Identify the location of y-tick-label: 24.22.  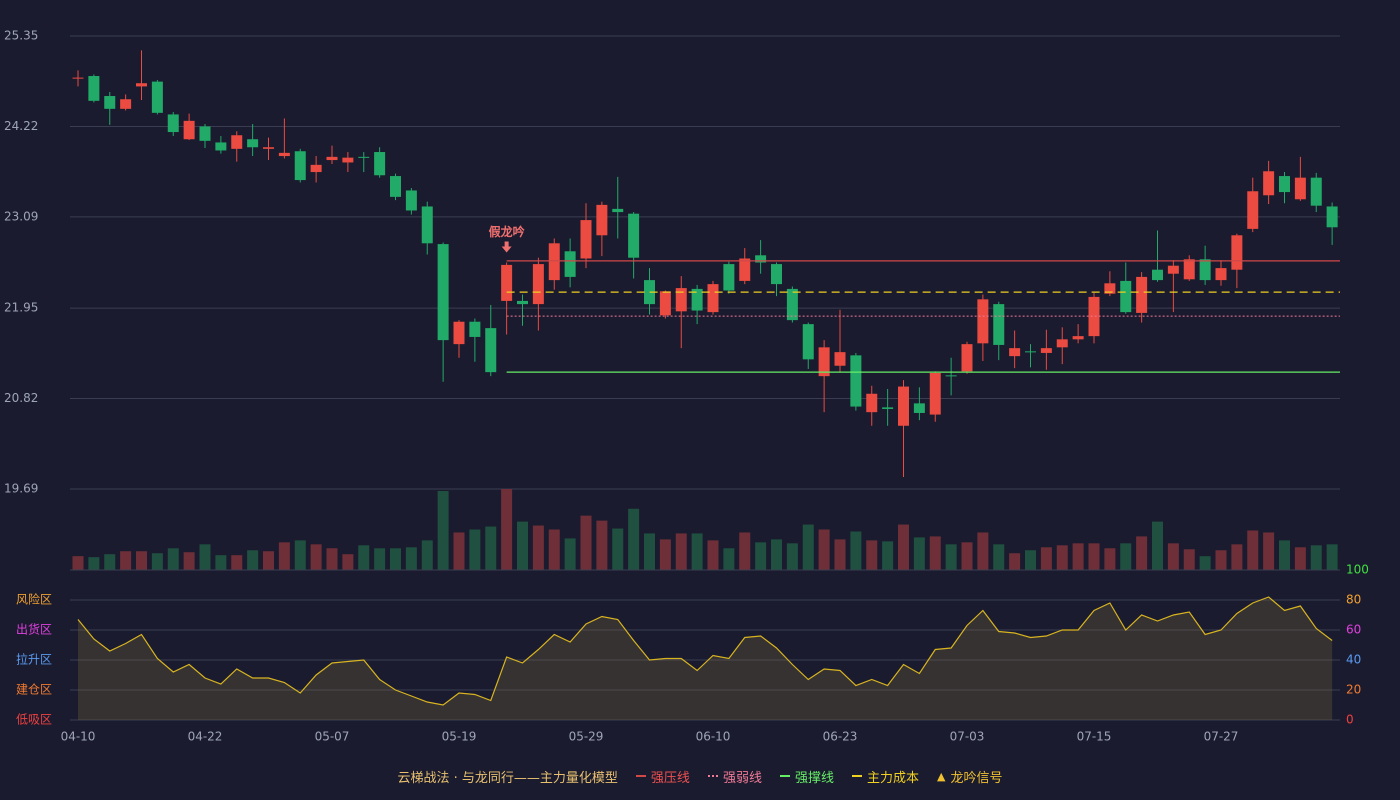
(21, 126).